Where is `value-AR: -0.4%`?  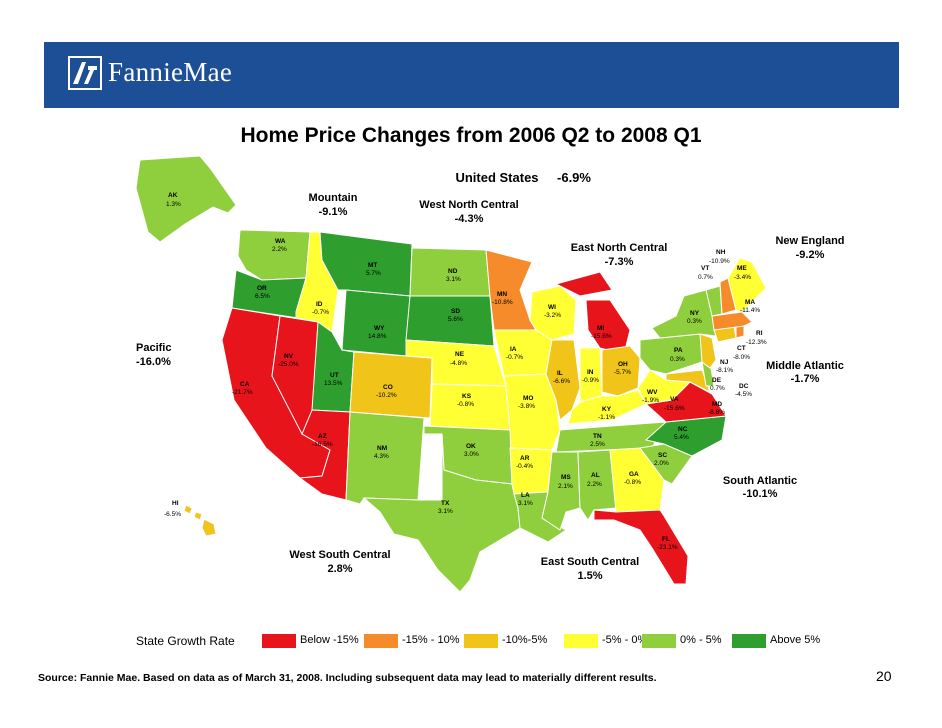
value-AR: -0.4% is located at coordinates (524, 466).